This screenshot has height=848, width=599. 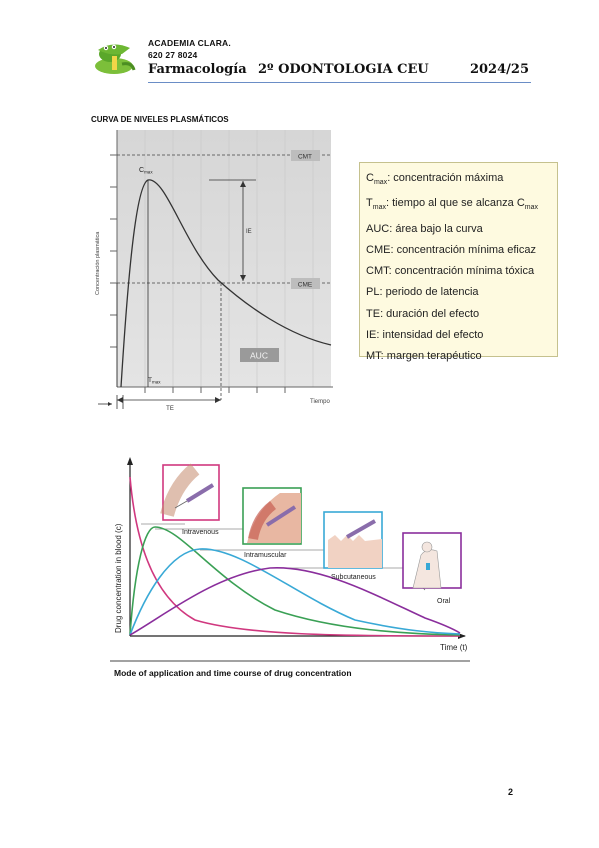 I want to click on cme-label: CME, so click(x=305, y=285).